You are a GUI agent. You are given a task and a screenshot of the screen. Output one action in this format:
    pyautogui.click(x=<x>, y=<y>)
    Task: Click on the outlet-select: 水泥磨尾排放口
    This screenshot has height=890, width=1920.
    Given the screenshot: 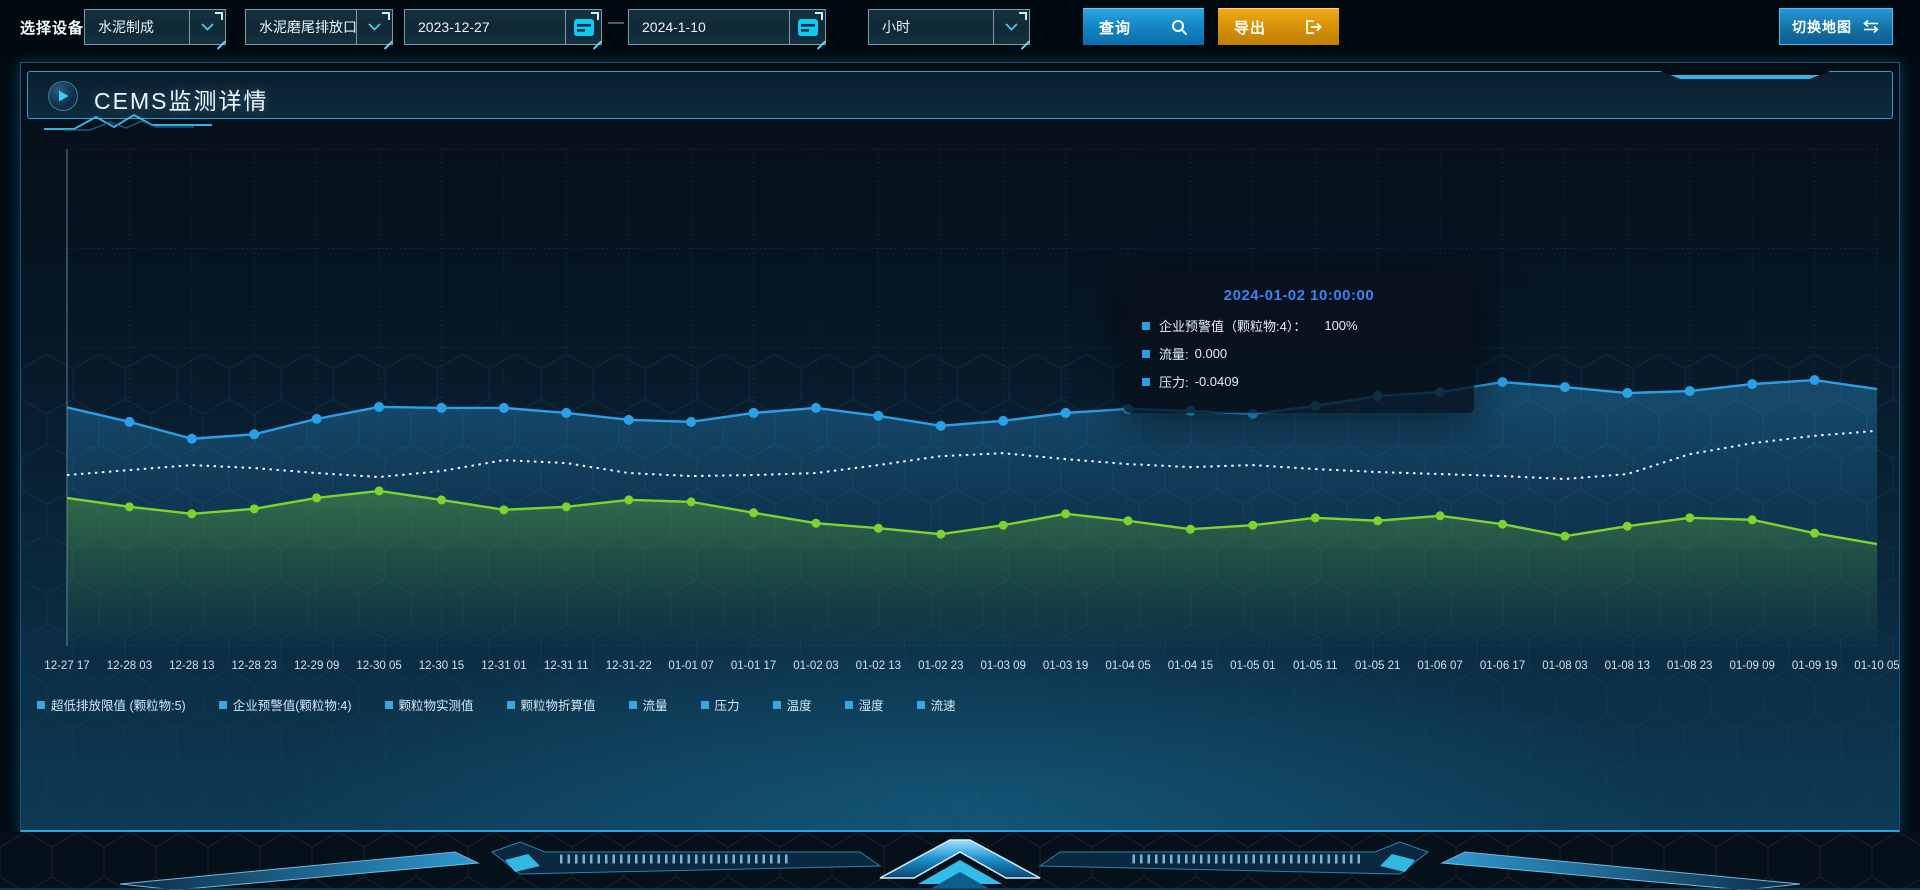 What is the action you would take?
    pyautogui.click(x=319, y=27)
    